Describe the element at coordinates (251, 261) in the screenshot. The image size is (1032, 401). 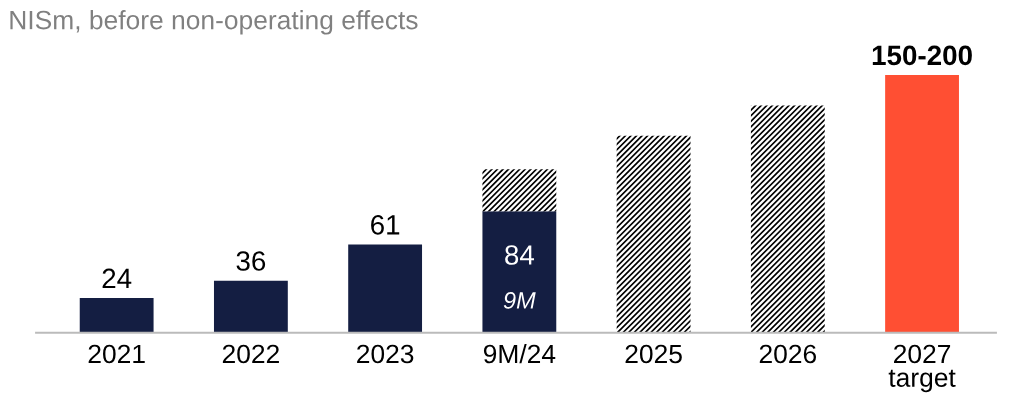
I see `data-label: 36` at that location.